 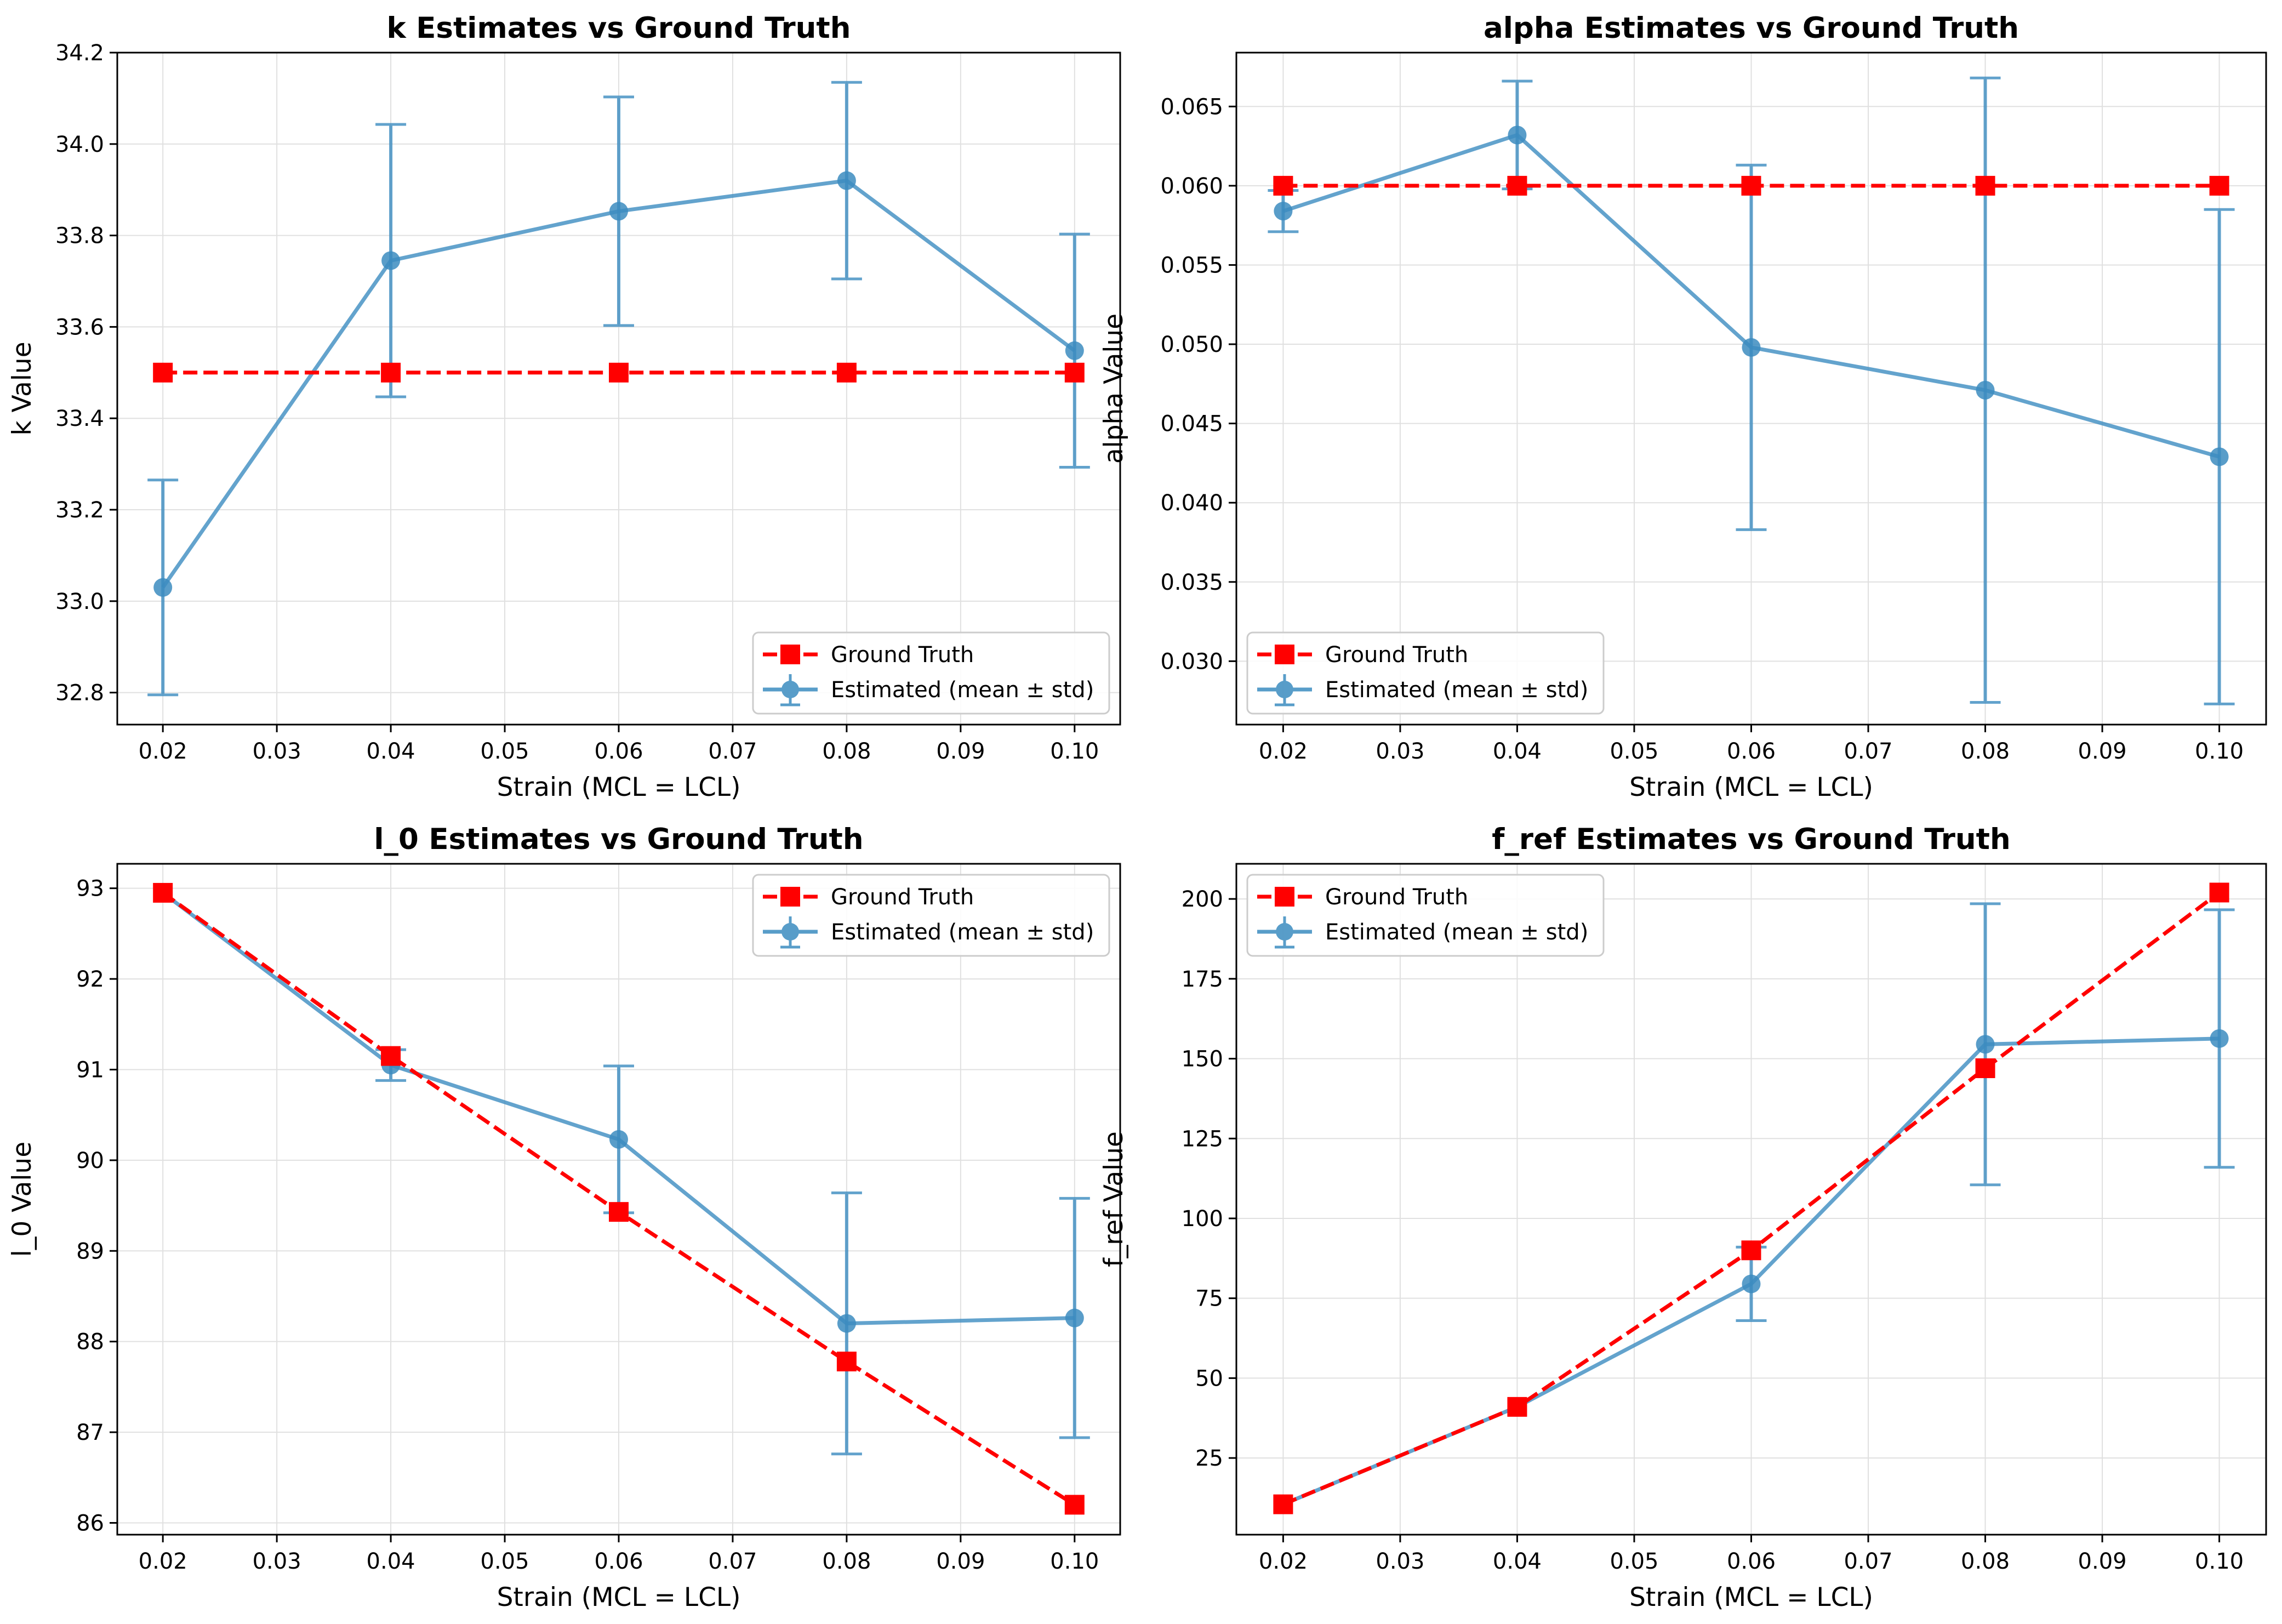 What do you see at coordinates (79, 693) in the screenshot?
I see `y-tick-label: 32.8` at bounding box center [79, 693].